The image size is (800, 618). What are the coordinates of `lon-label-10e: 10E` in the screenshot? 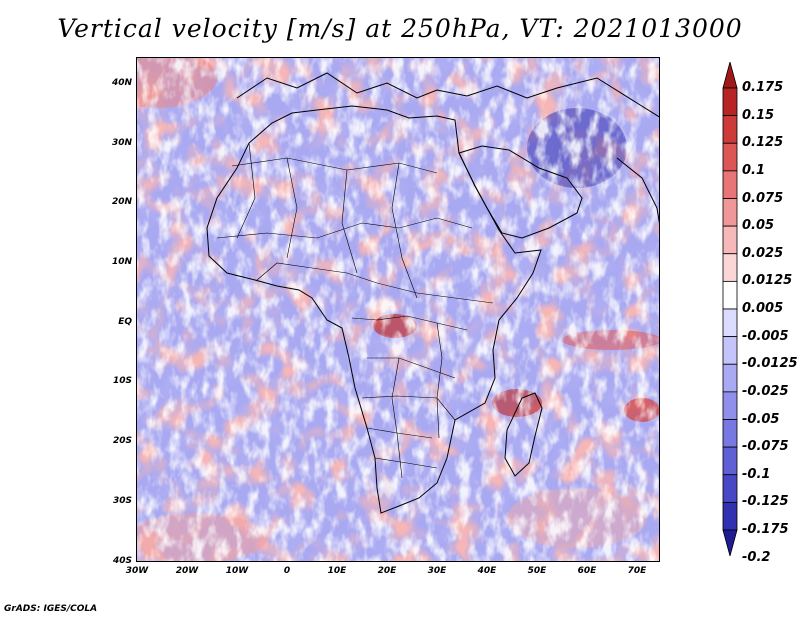 It's located at (337, 571).